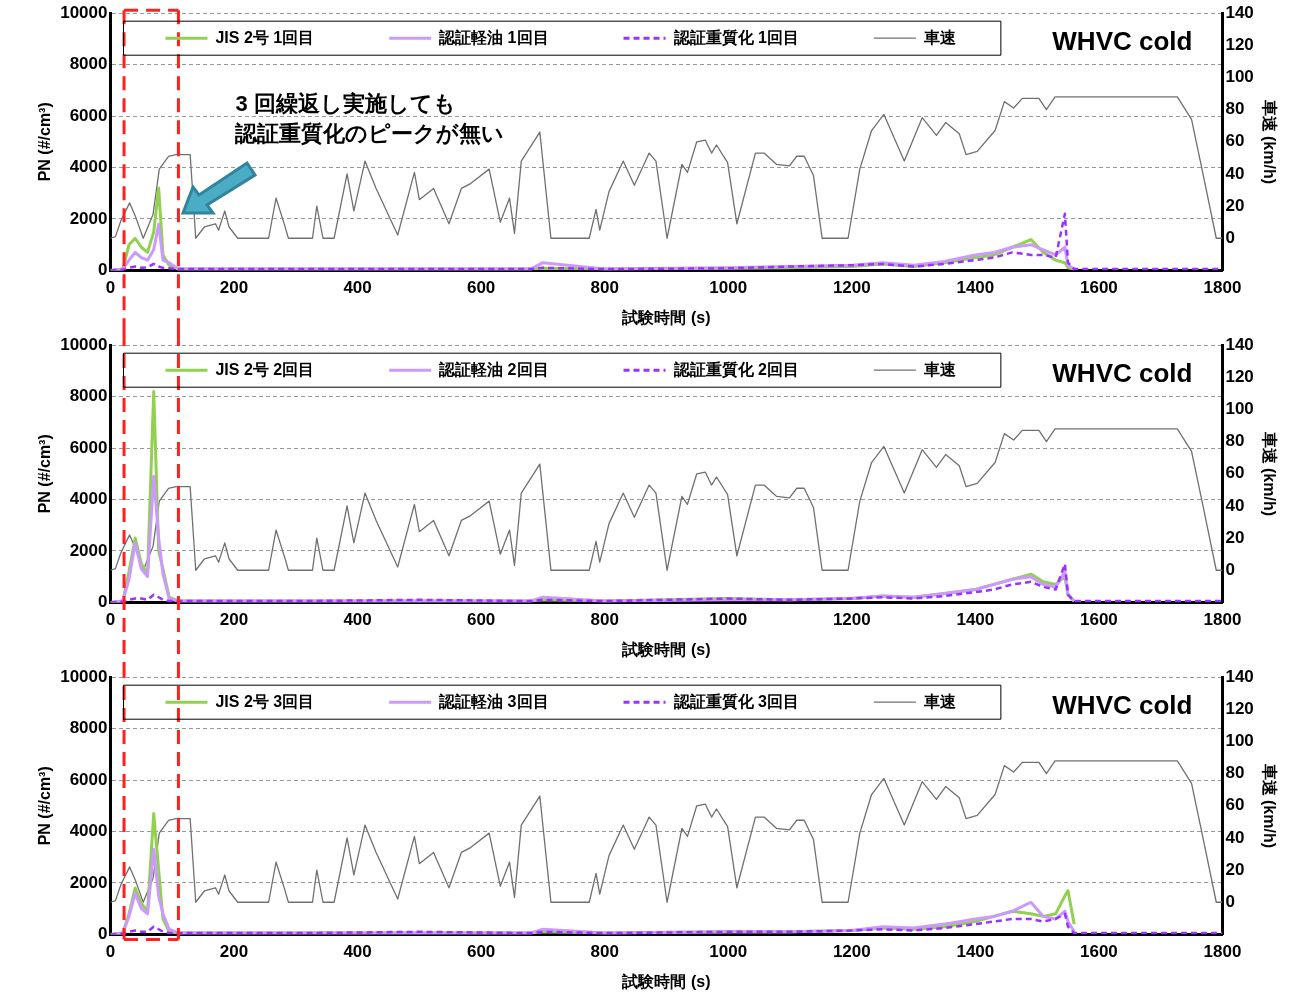 The image size is (1302, 998). I want to click on legend-label: 認証重質化 2回目, so click(735, 369).